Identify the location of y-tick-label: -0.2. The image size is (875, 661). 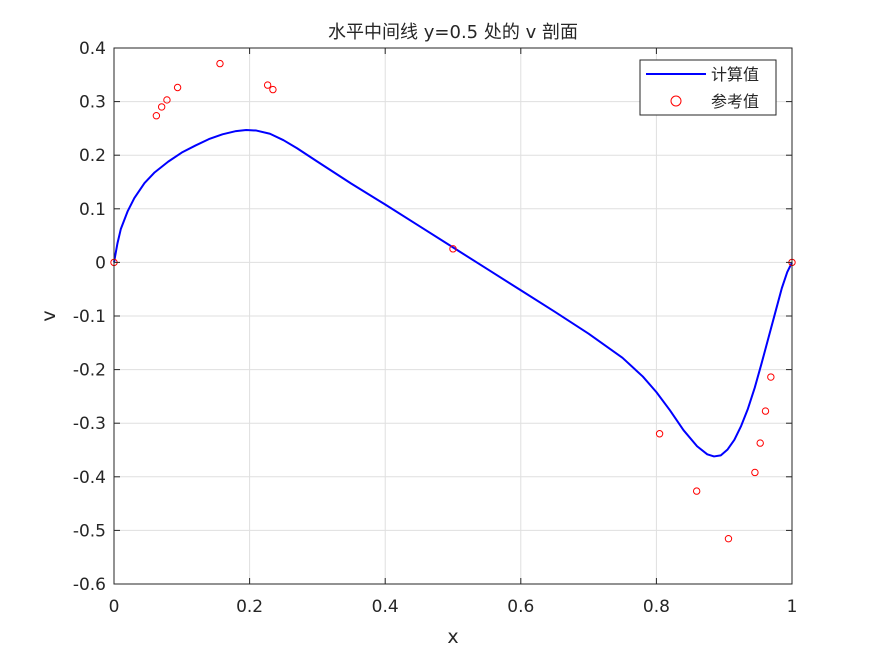
(89, 371).